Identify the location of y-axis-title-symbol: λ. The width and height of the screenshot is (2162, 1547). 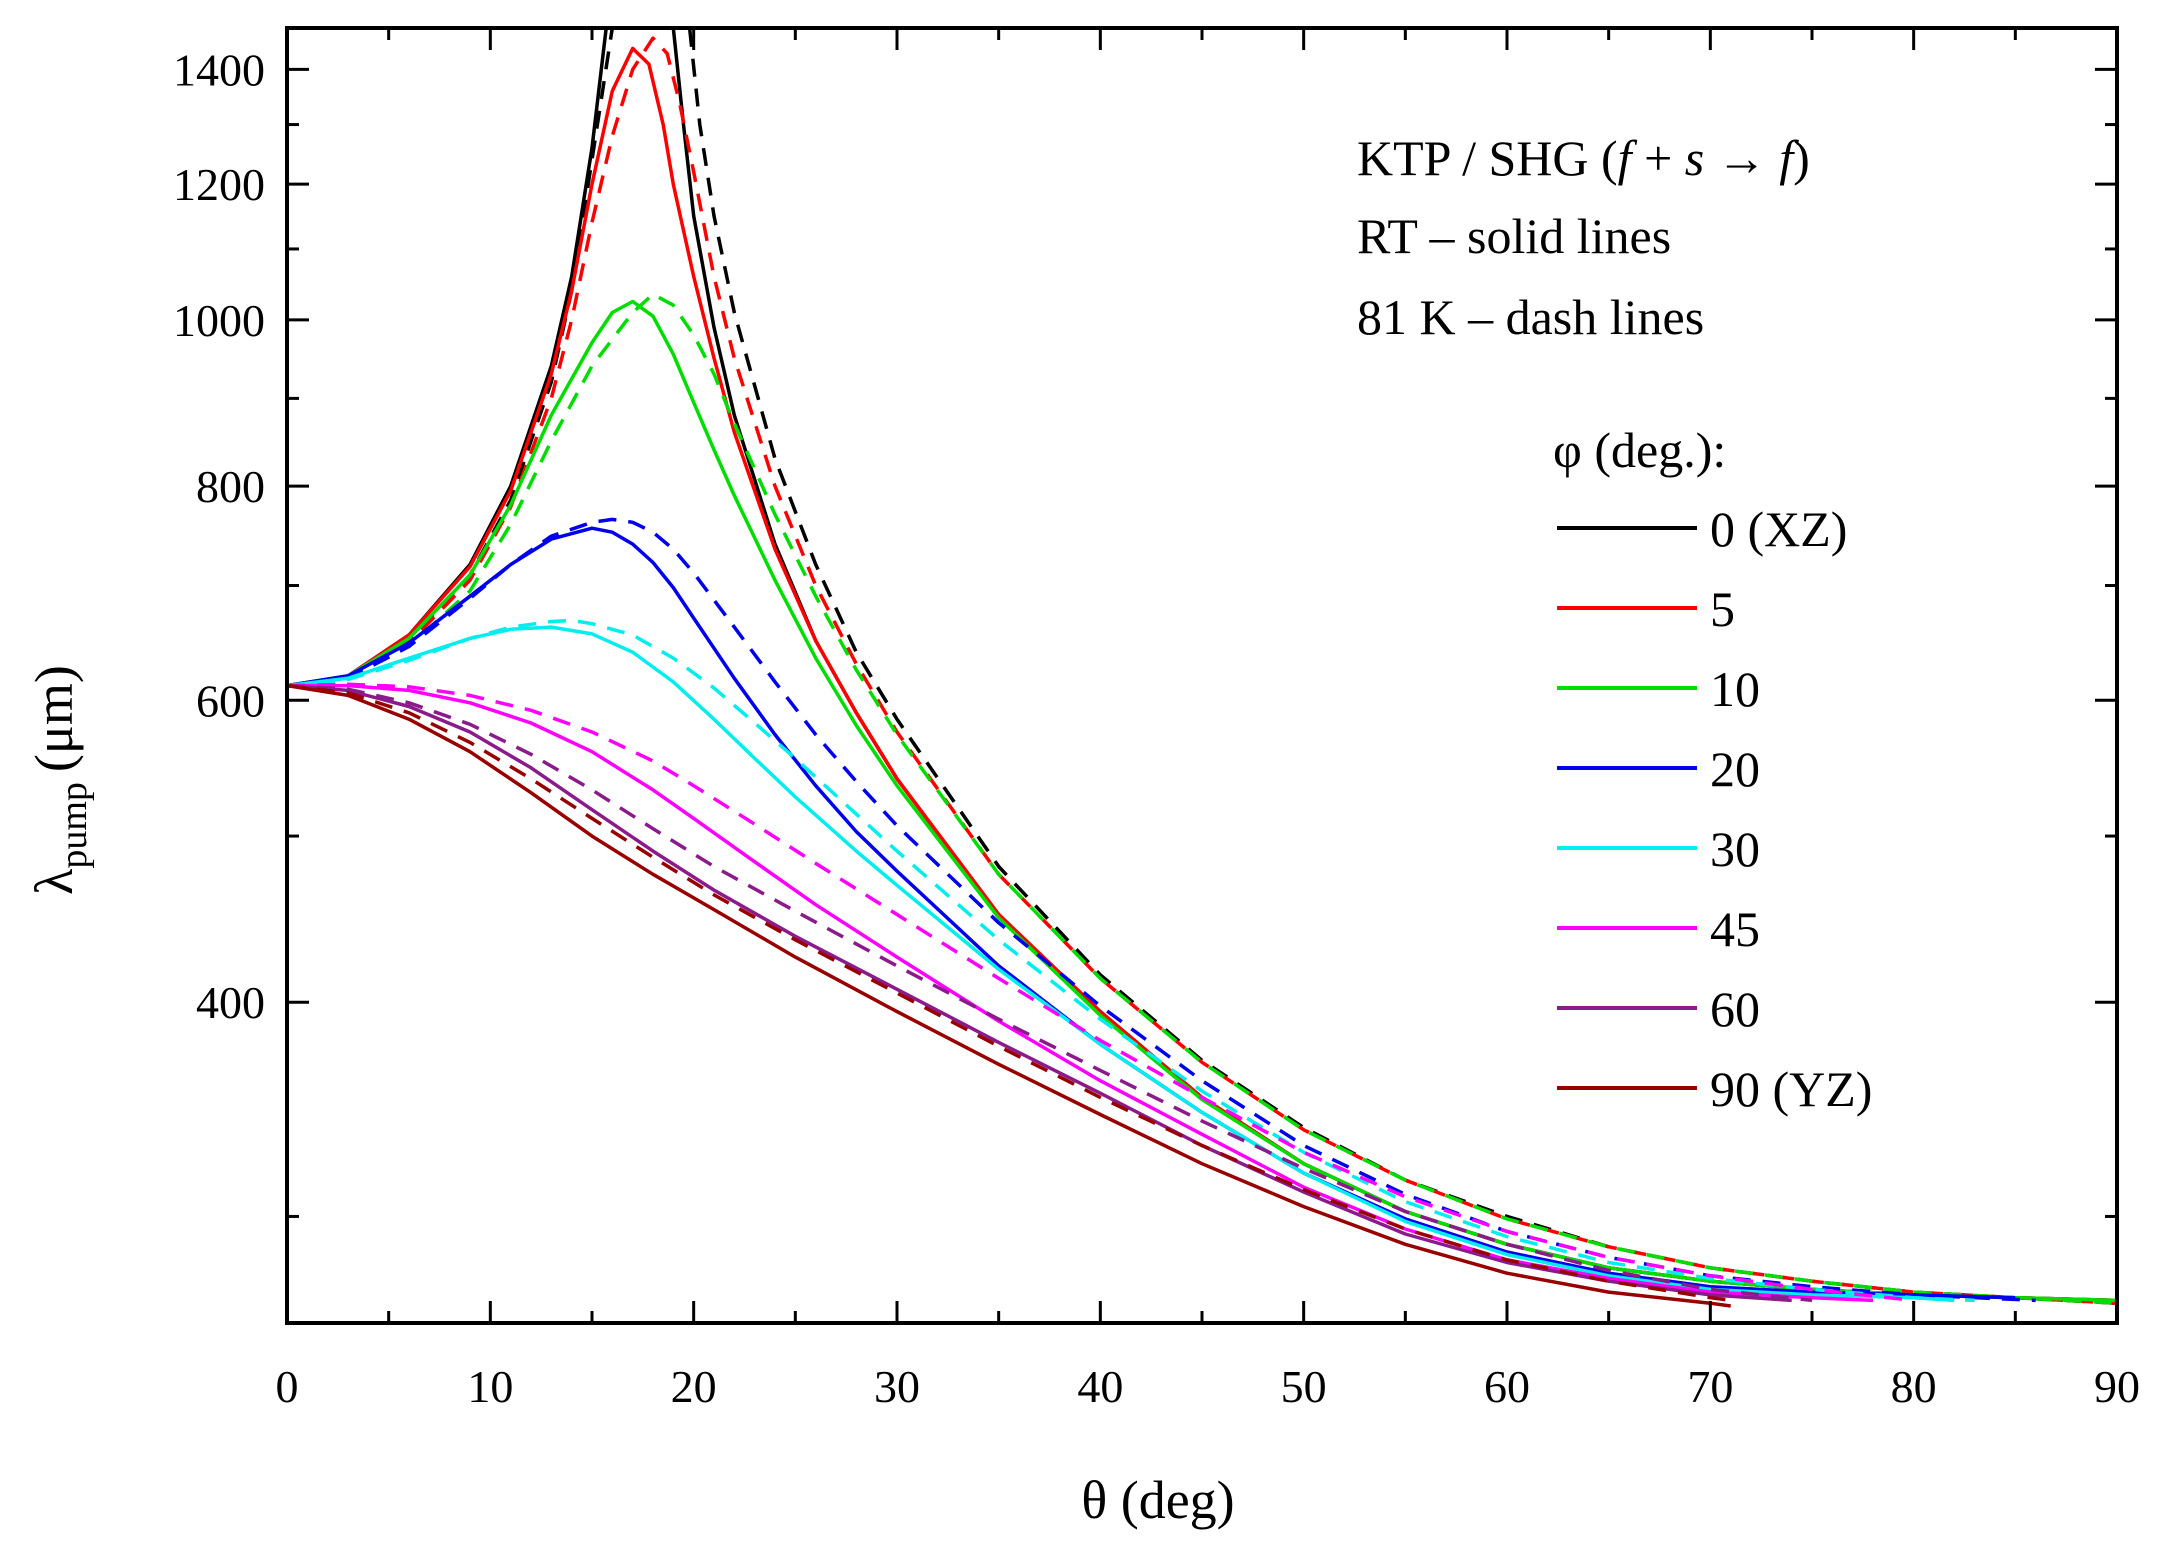
(54, 882).